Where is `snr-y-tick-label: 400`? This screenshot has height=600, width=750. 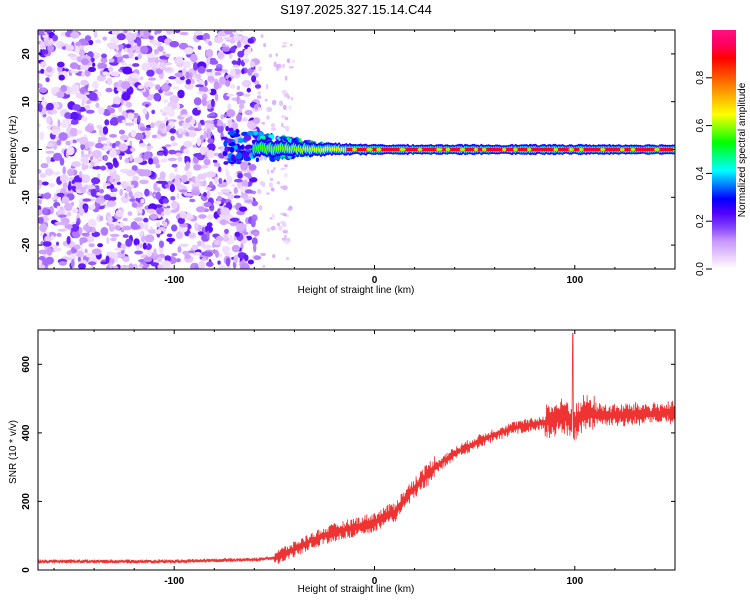
snr-y-tick-label: 400 is located at coordinates (26, 432).